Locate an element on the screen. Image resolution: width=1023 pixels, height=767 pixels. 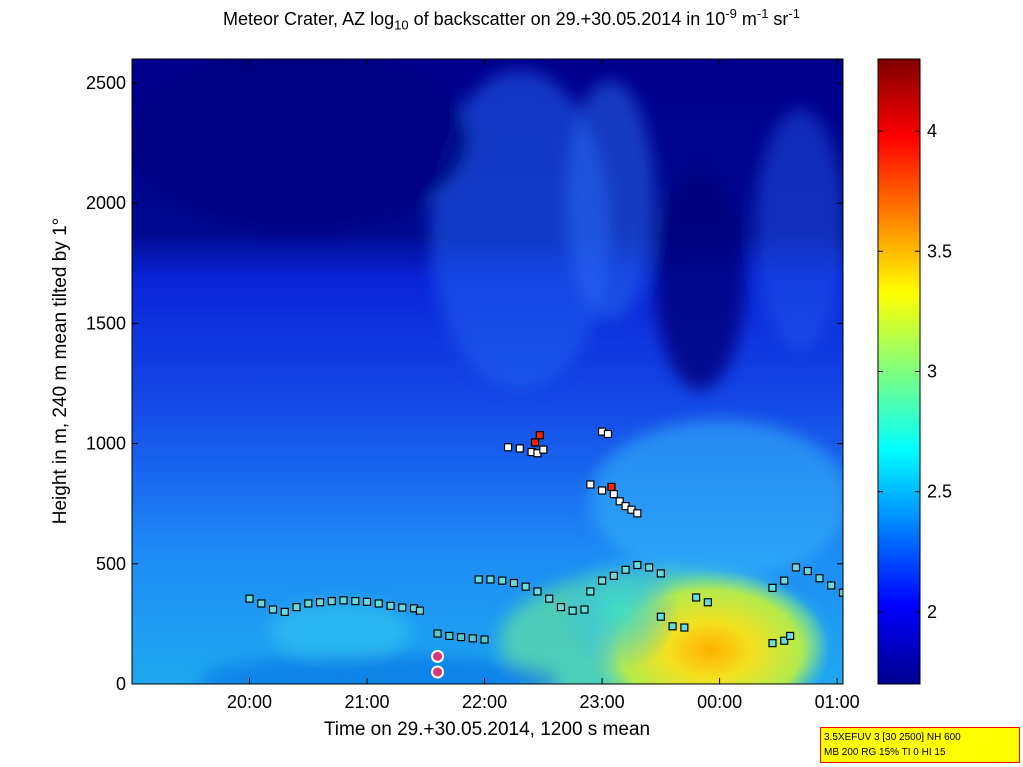
colorbar-ticks: 2 2.5 3 3.5 4 is located at coordinates (915, 371).